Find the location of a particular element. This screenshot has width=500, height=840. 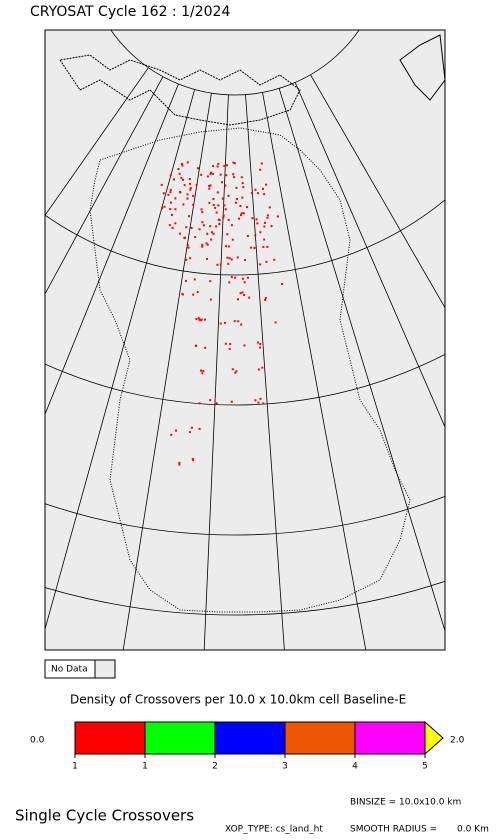

latitude-circle is located at coordinates (245, 515).